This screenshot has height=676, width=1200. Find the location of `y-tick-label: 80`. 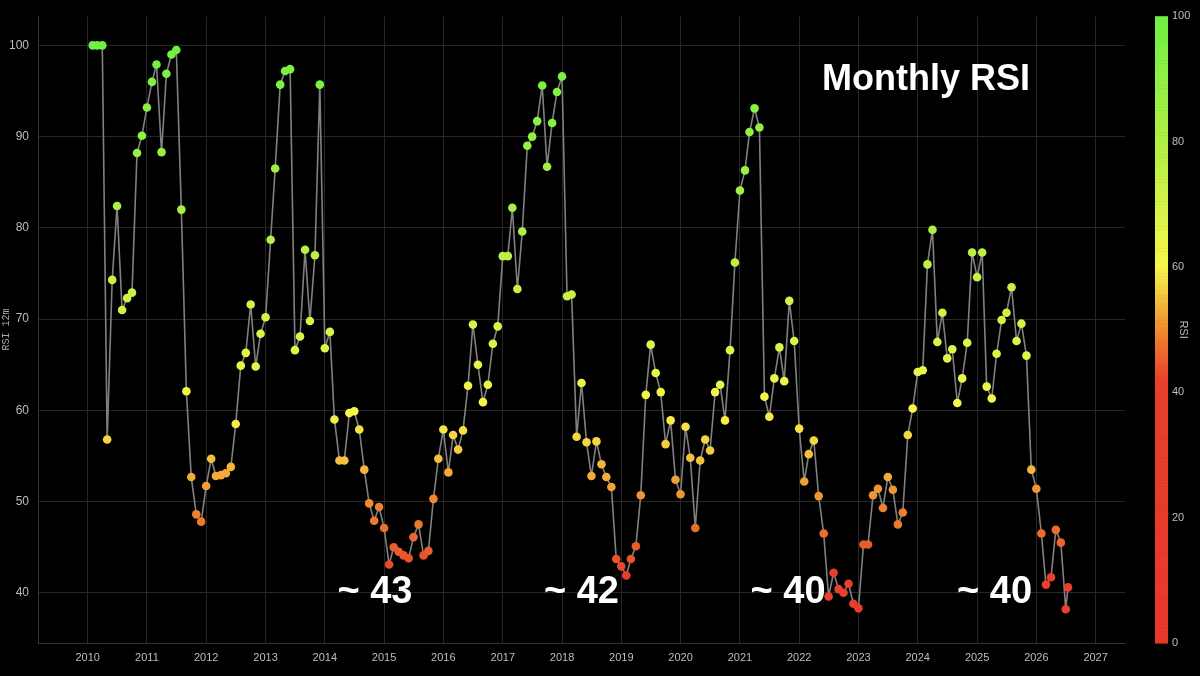

y-tick-label: 80 is located at coordinates (22, 227).